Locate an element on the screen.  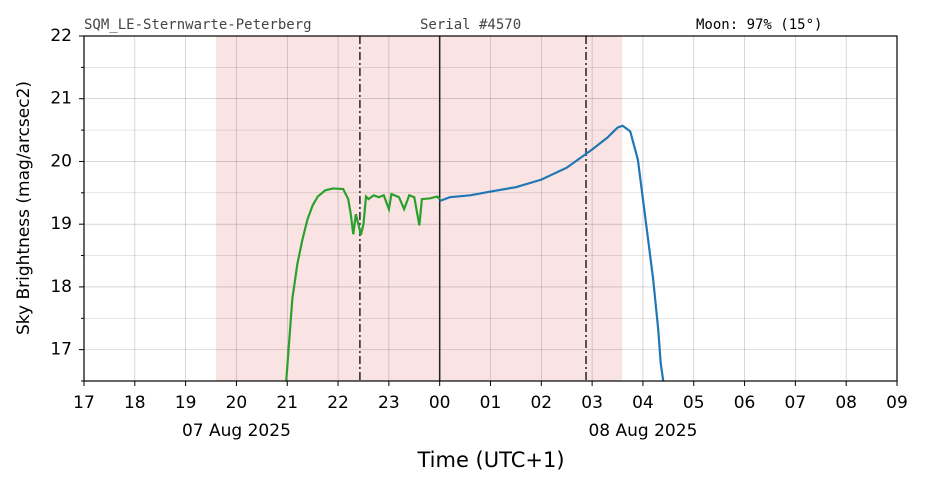
x-tick-label: 23 is located at coordinates (389, 403).